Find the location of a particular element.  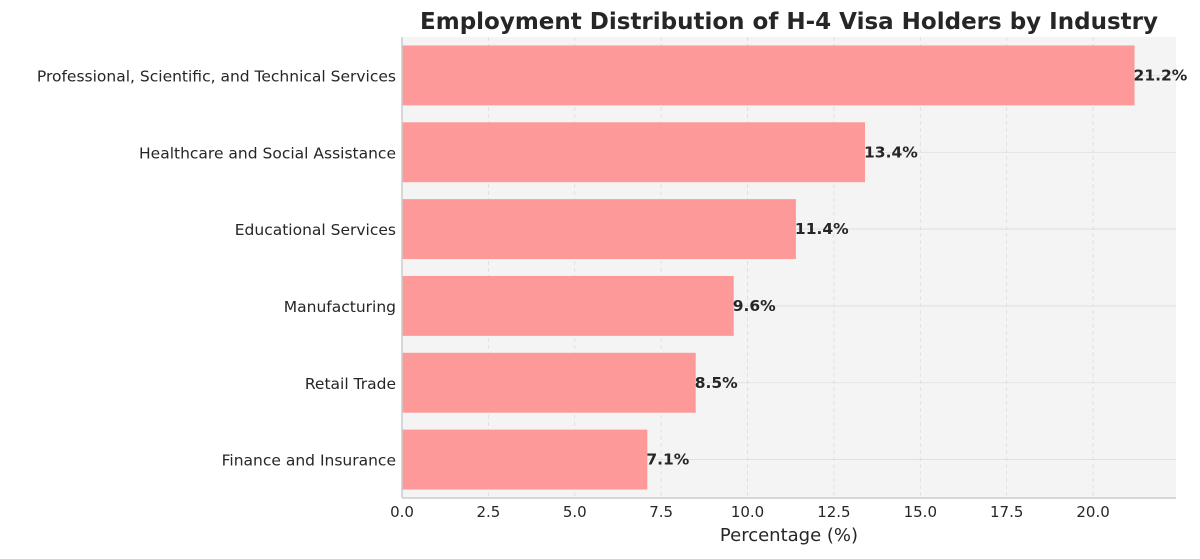

data-label: 9.6% is located at coordinates (754, 306).